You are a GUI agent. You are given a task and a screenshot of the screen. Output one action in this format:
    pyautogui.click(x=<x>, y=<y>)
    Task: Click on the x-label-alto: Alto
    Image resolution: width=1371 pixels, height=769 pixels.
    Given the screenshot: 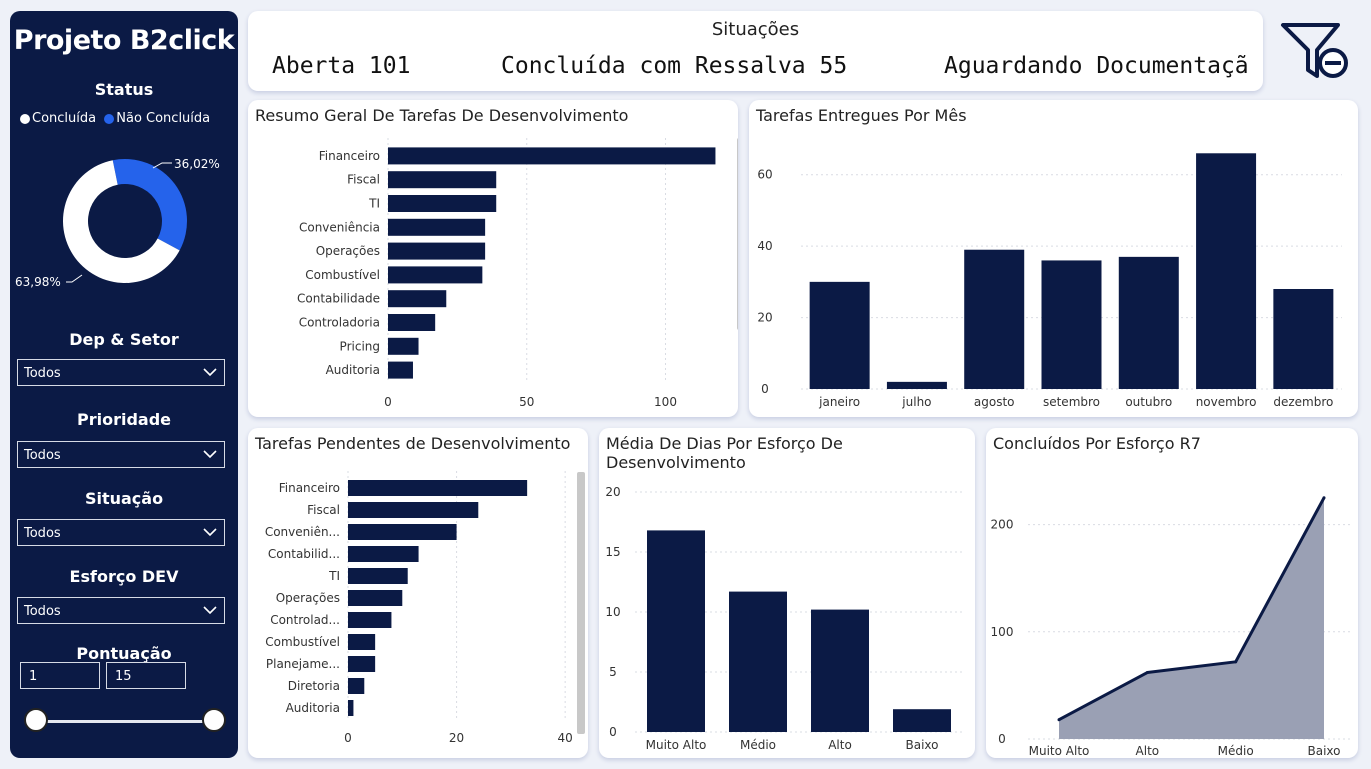 What is the action you would take?
    pyautogui.click(x=840, y=745)
    